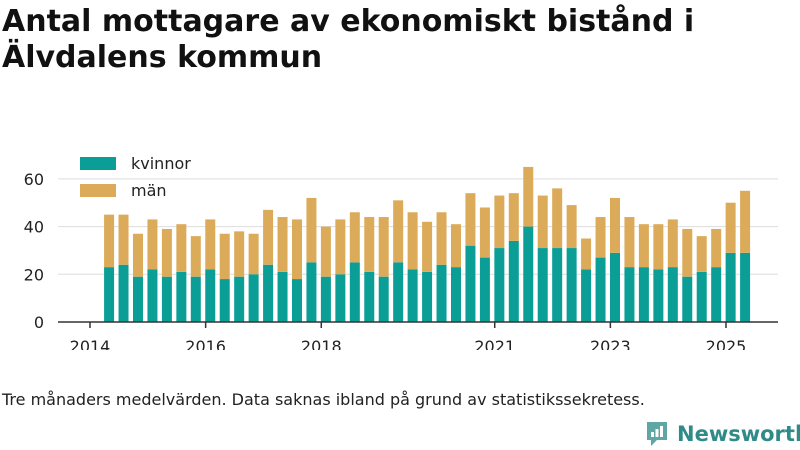  I want to click on y-tick-label: 20, so click(34, 274).